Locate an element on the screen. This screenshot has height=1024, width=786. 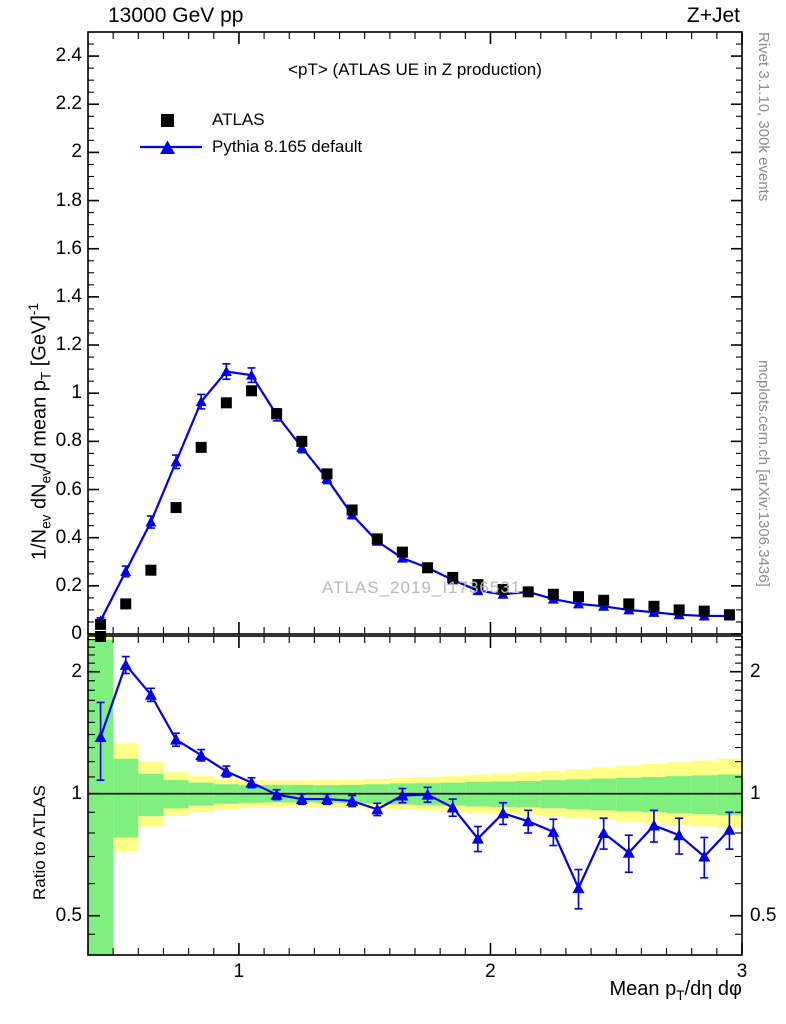
x-tick-label: 3 is located at coordinates (742, 971).